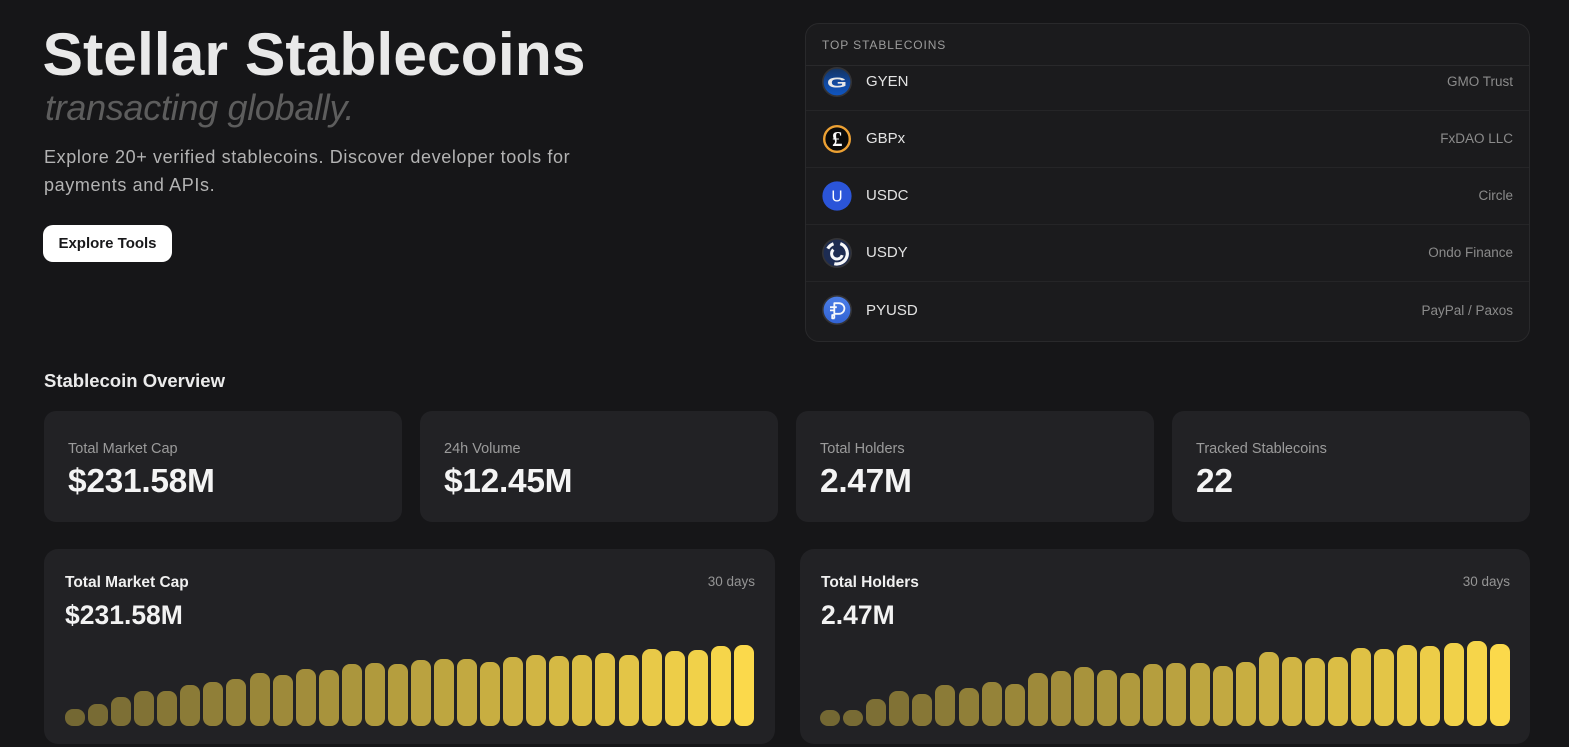  What do you see at coordinates (837, 82) in the screenshot?
I see `svg-text: G` at bounding box center [837, 82].